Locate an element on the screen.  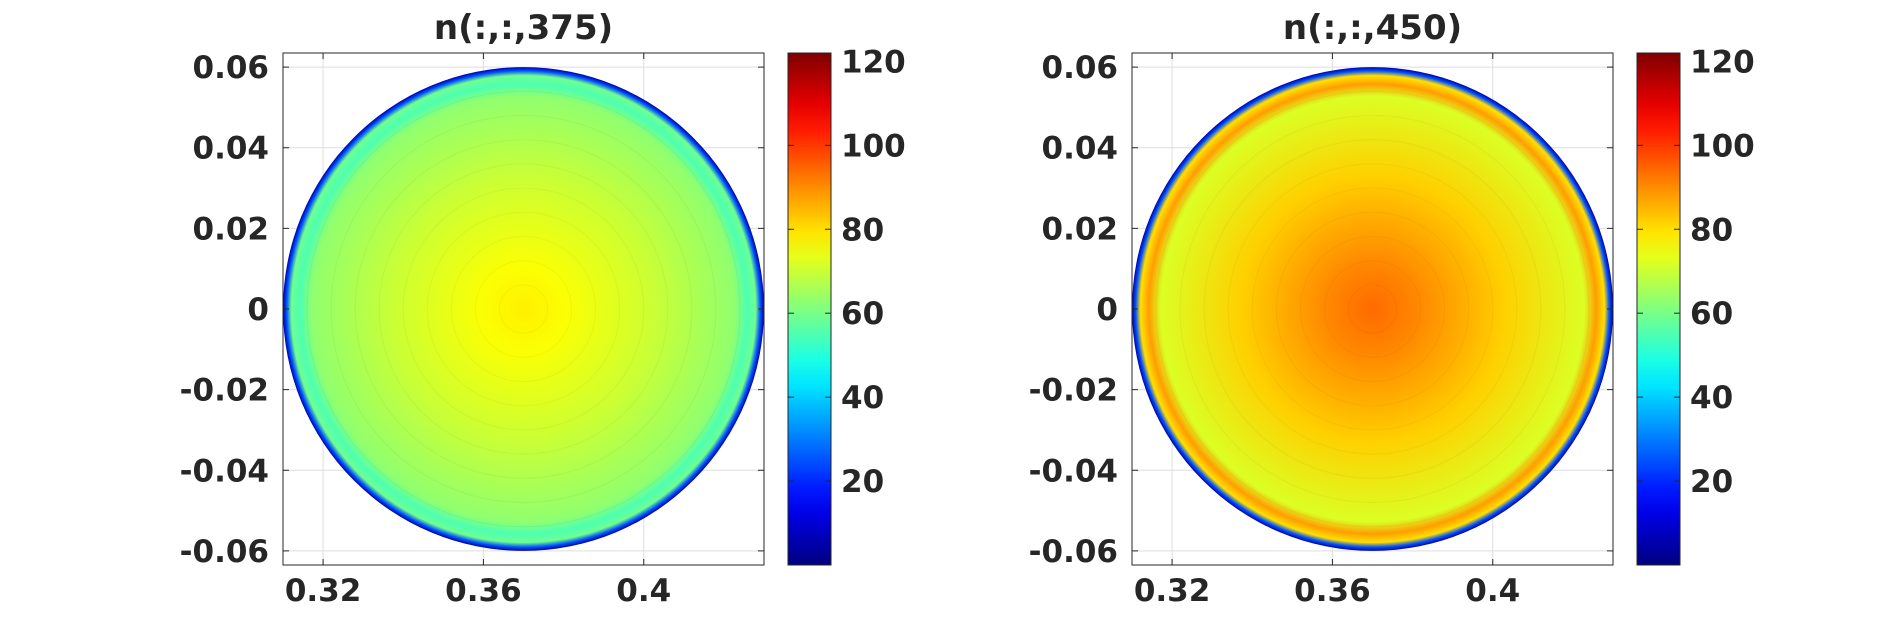
chart-title: n(:,:,375) is located at coordinates (523, 28).